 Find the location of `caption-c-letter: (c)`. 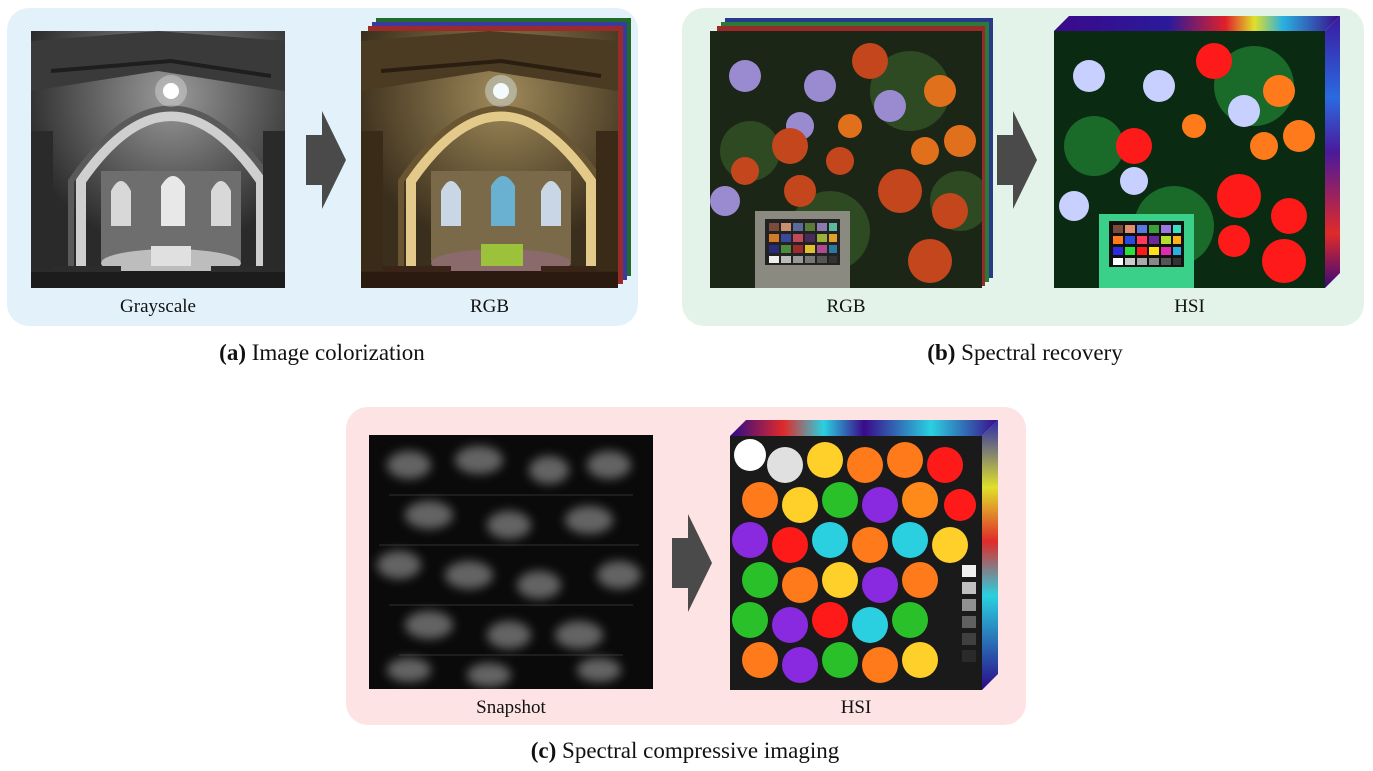

caption-c-letter: (c) is located at coordinates (543, 750).